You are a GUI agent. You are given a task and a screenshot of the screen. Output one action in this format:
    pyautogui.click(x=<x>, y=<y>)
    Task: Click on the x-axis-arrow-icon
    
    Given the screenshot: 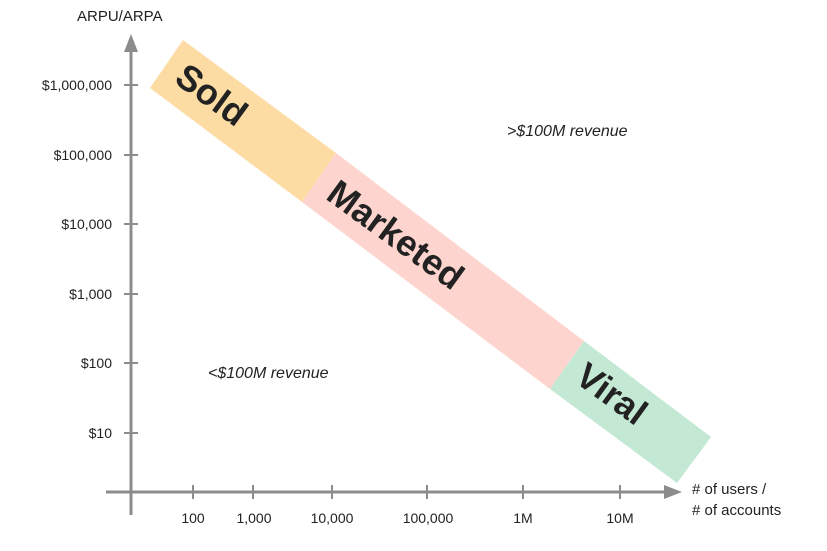 What is the action you would take?
    pyautogui.click(x=673, y=492)
    